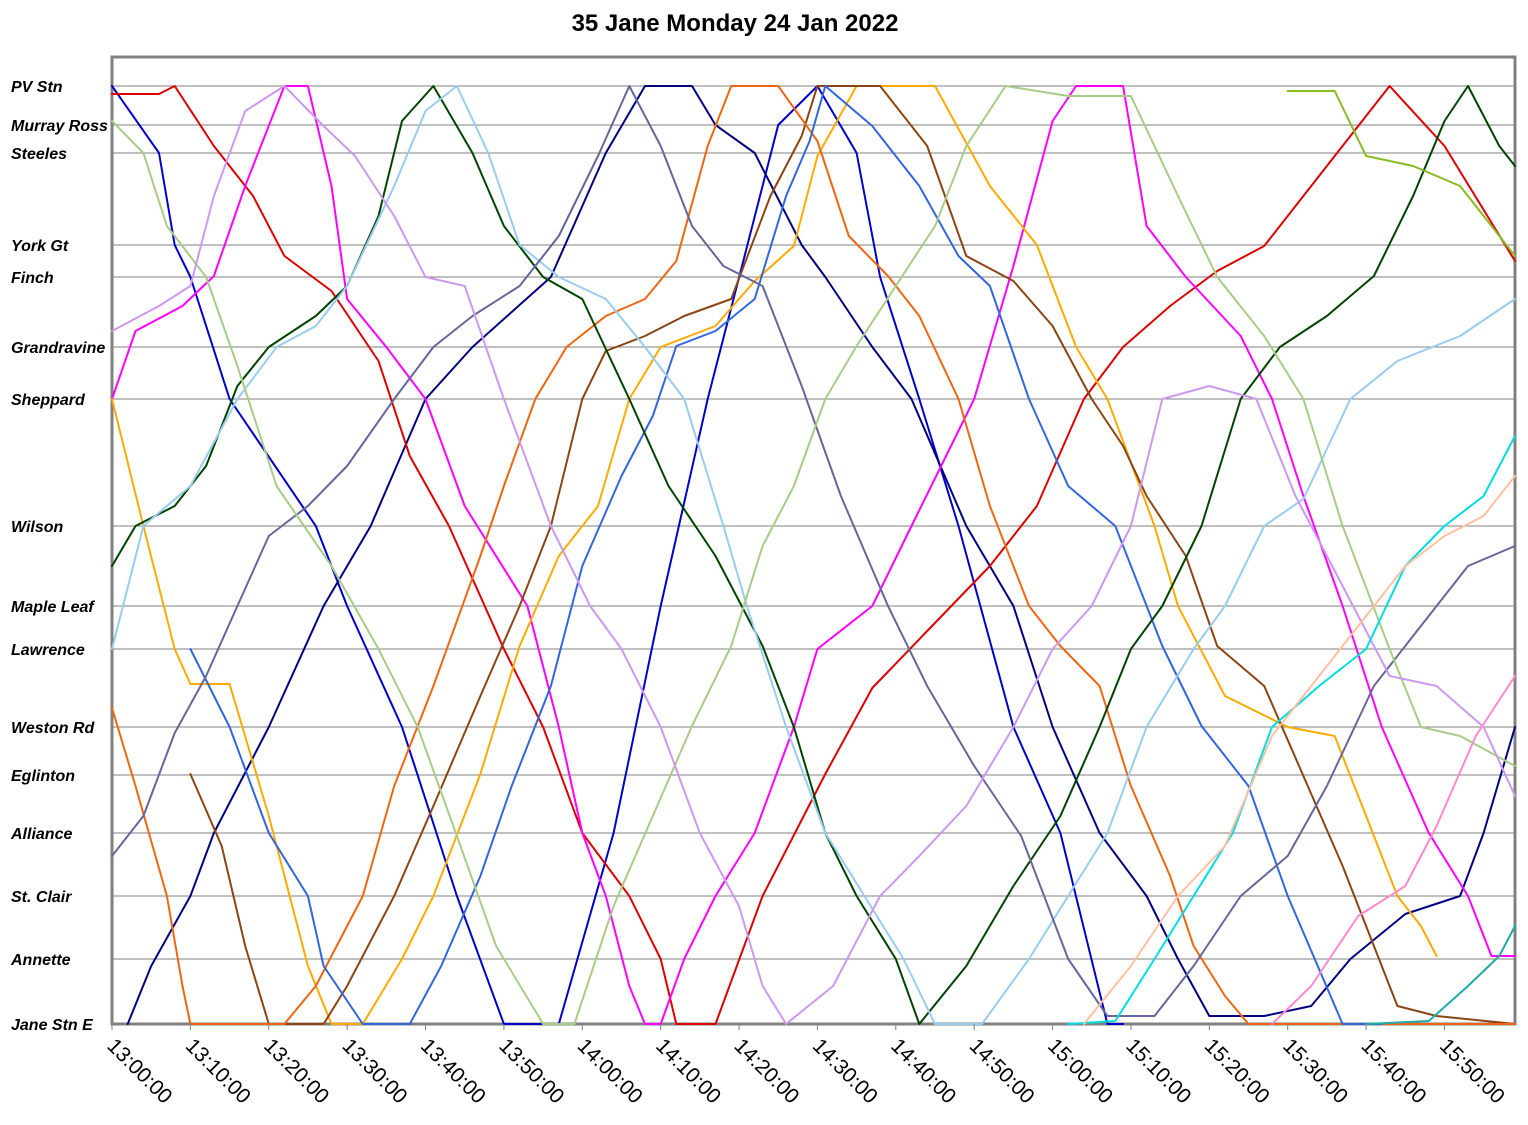 This screenshot has height=1125, width=1528. I want to click on x-tick-label: 15:20:00, so click(1237, 1071).